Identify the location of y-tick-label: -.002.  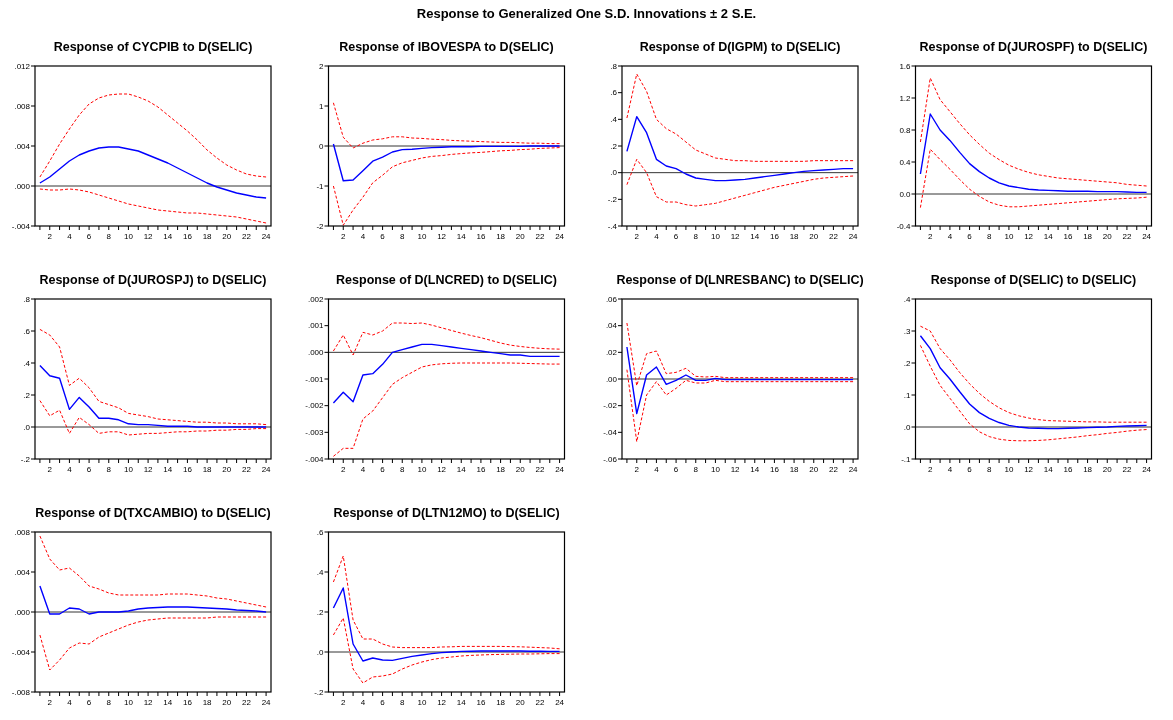
(315, 406).